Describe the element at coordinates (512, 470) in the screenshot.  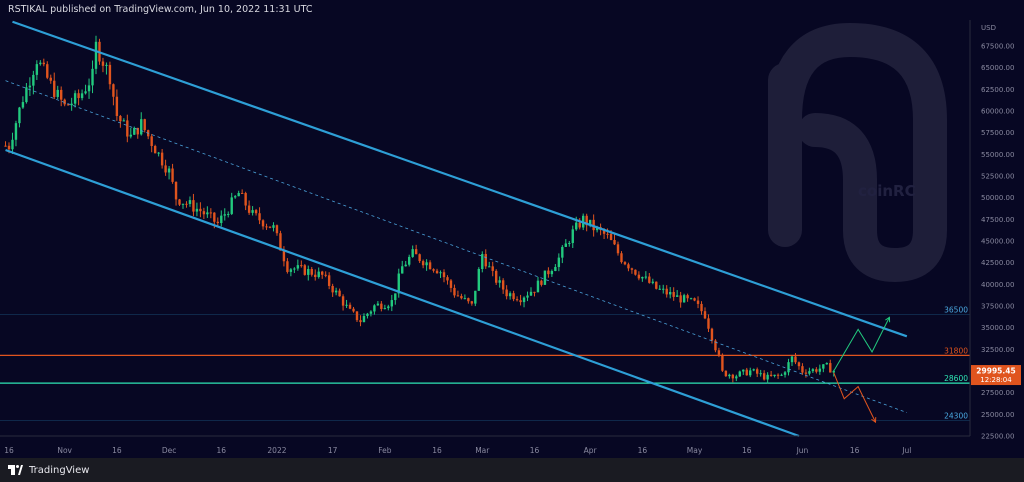
I see `tradingview-footer: TradingView` at that location.